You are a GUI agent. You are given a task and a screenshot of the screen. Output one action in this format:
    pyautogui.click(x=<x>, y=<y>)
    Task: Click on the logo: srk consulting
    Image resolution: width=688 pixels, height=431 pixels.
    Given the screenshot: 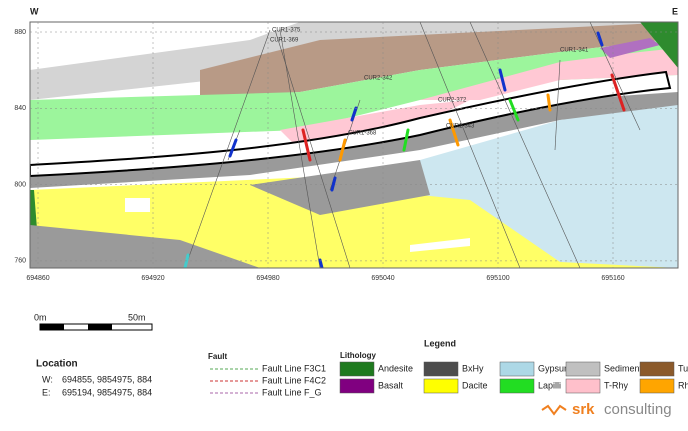 What is the action you would take?
    pyautogui.click(x=606, y=409)
    